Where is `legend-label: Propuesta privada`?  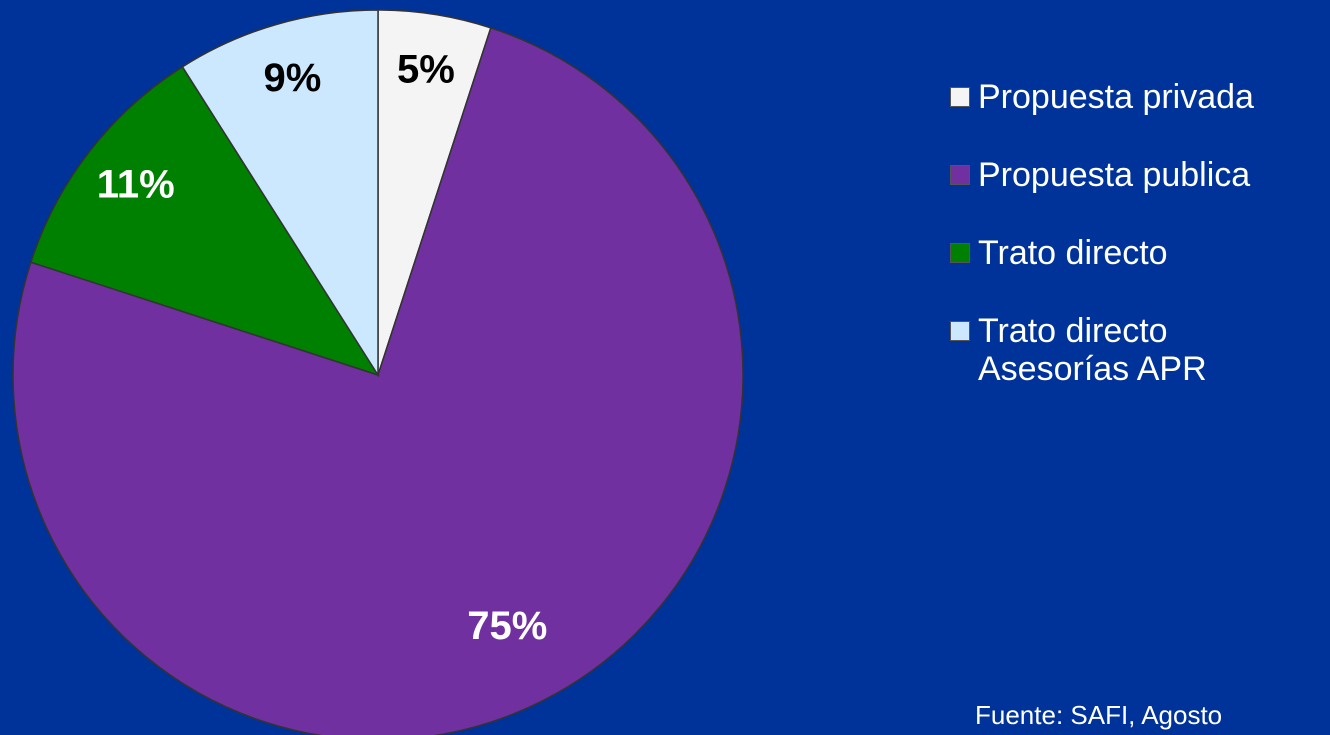 legend-label: Propuesta privada is located at coordinates (1116, 97).